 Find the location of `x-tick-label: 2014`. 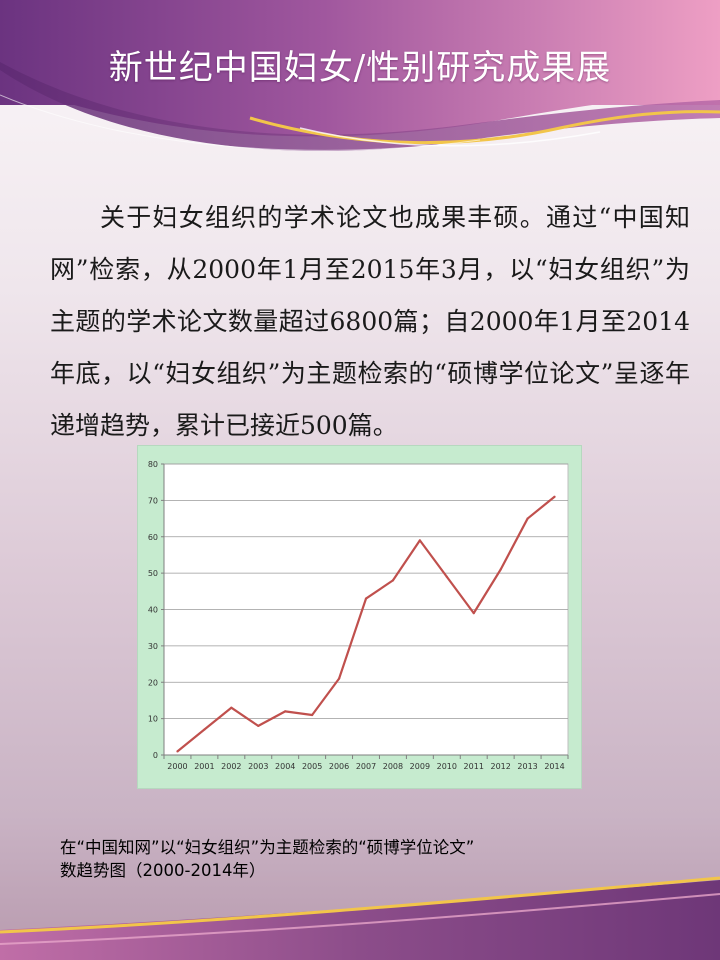

x-tick-label: 2014 is located at coordinates (554, 766).